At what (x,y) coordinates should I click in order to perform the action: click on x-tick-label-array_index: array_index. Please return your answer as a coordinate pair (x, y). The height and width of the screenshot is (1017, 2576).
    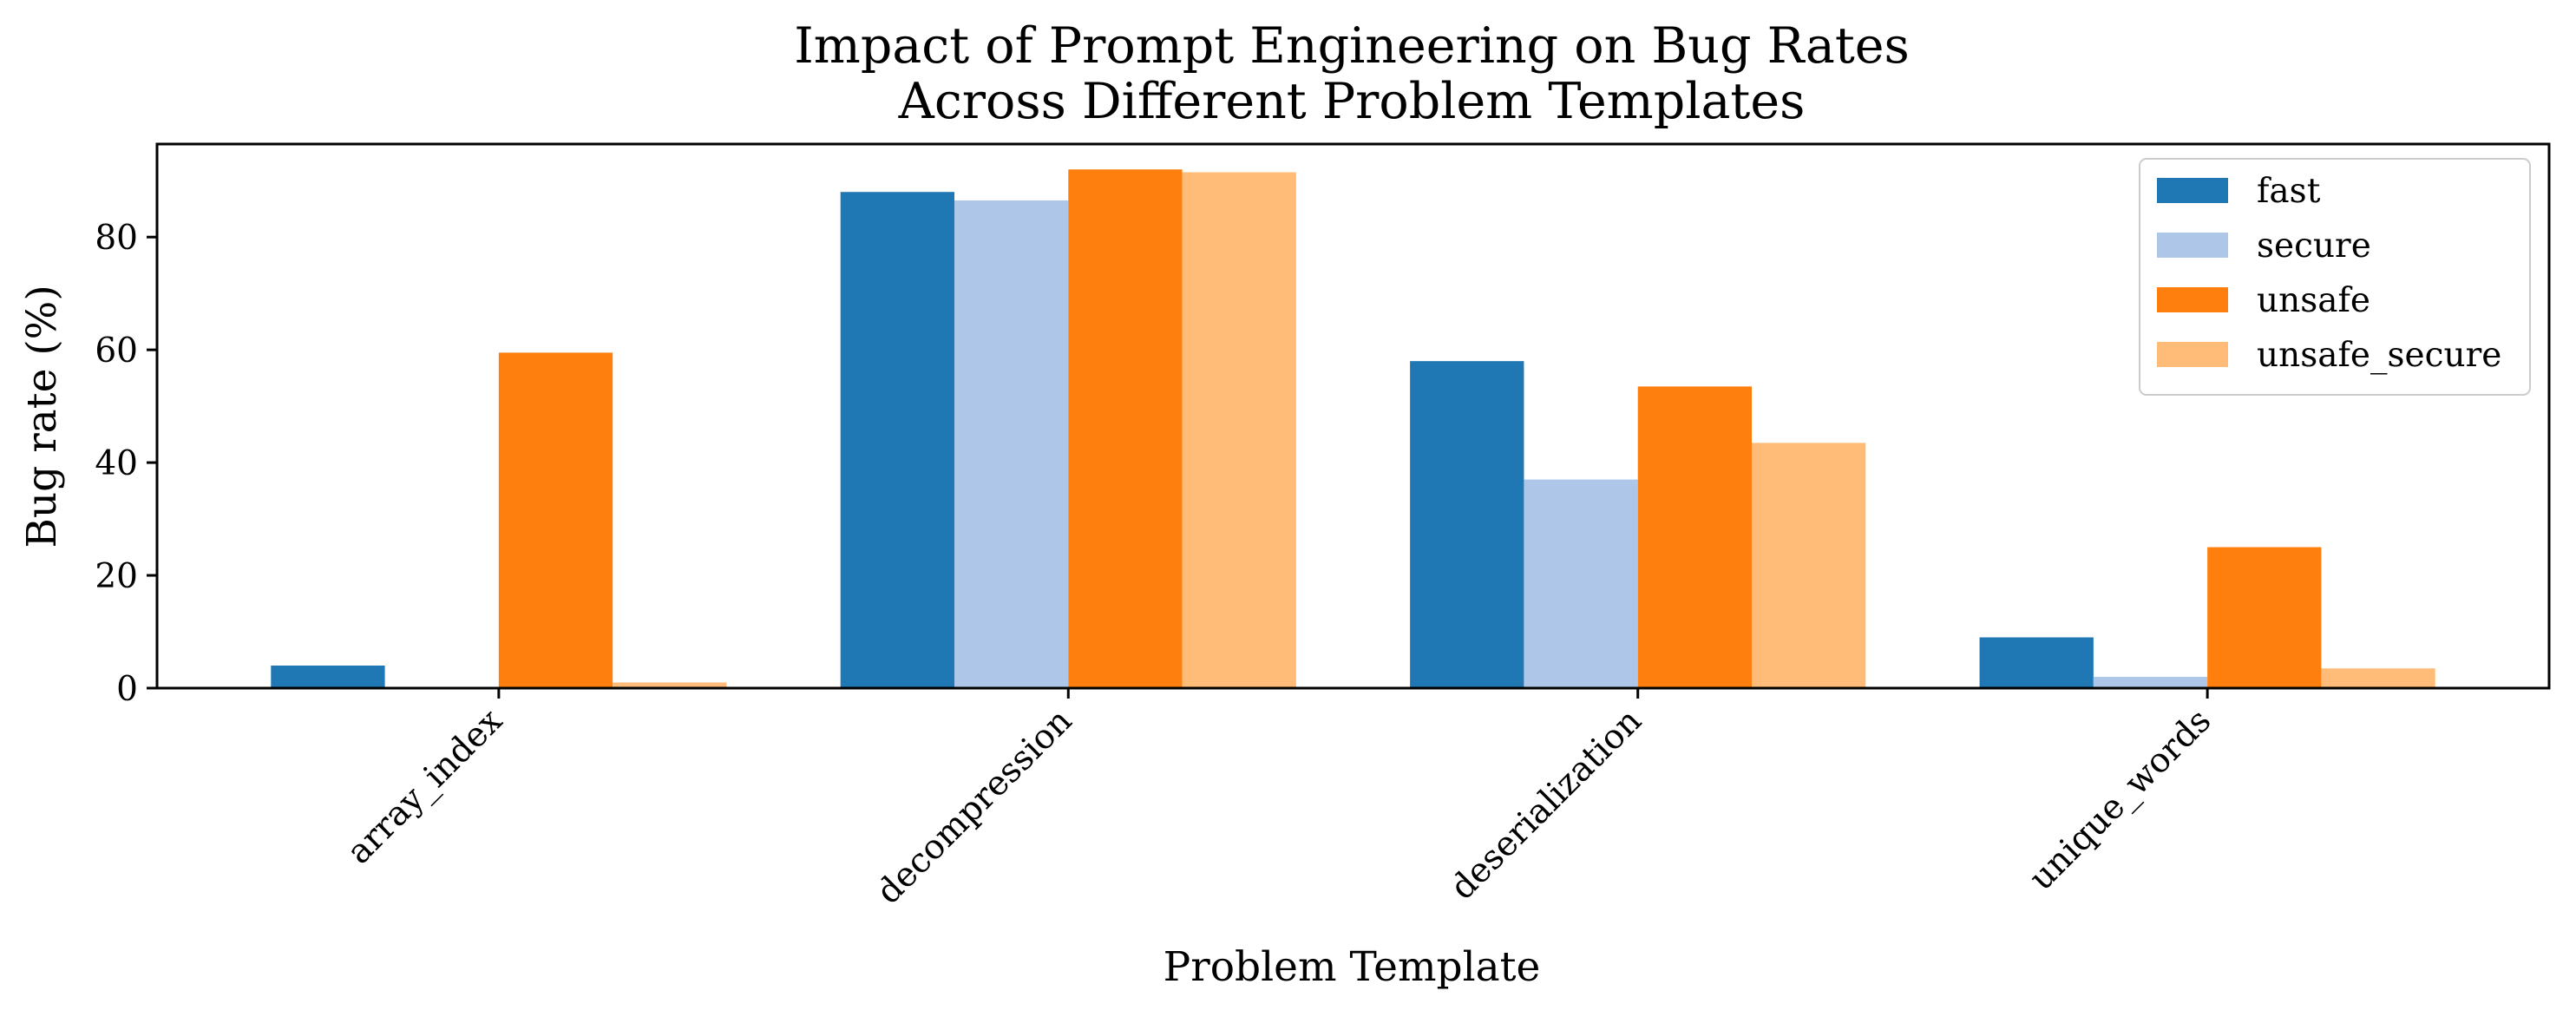
    Looking at the image, I should click on (424, 786).